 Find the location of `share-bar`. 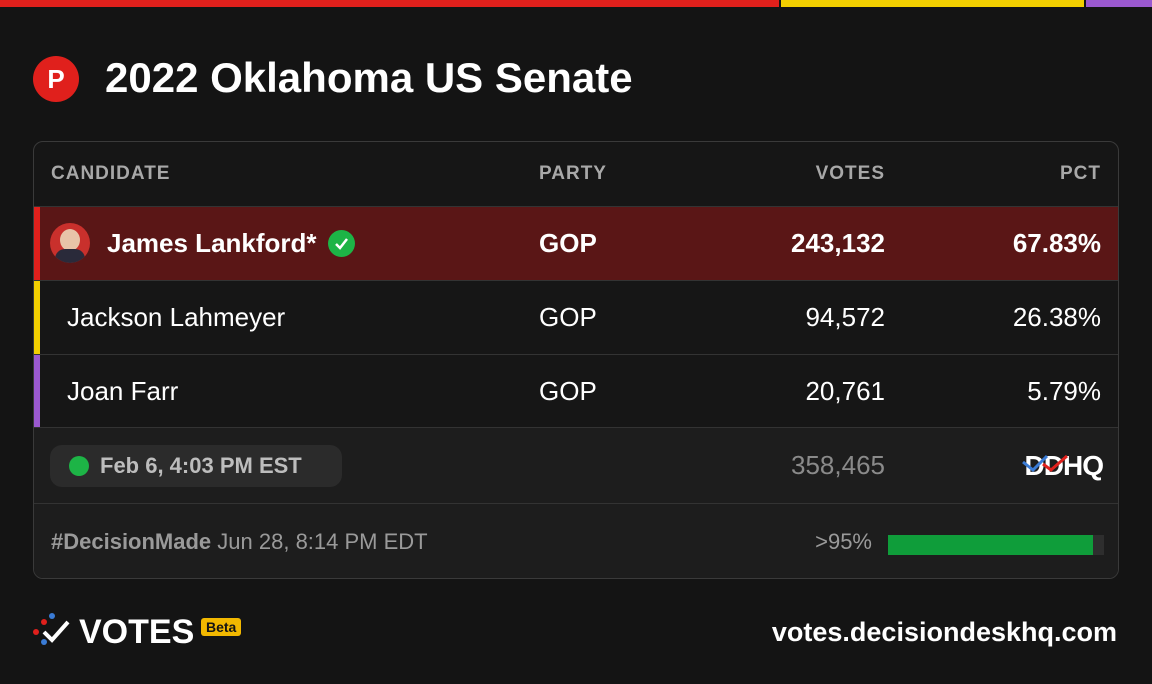

share-bar is located at coordinates (576, 3).